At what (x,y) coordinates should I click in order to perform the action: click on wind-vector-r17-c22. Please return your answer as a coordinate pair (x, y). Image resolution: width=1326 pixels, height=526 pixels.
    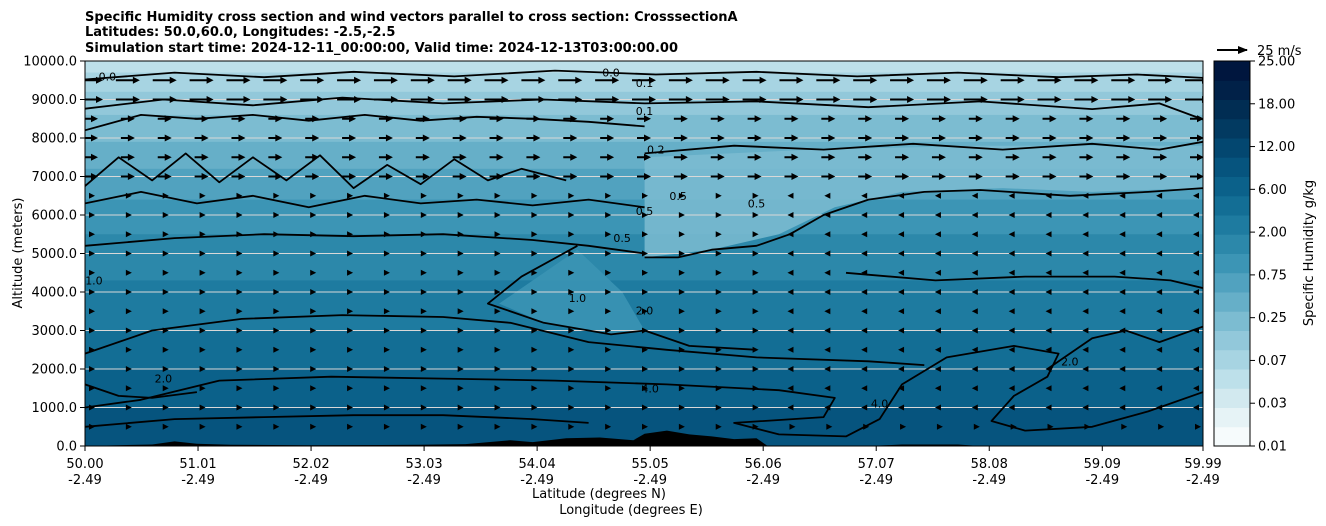
    Looking at the image, I should click on (901, 407).